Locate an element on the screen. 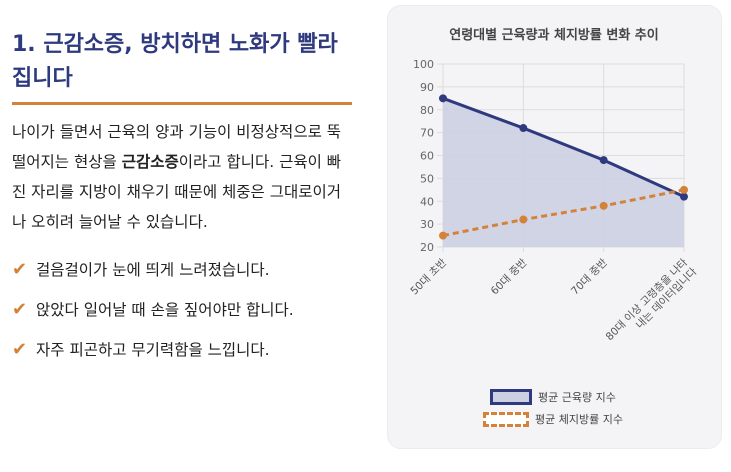 The height and width of the screenshot is (472, 731). y-tick-label: 20 is located at coordinates (427, 247).